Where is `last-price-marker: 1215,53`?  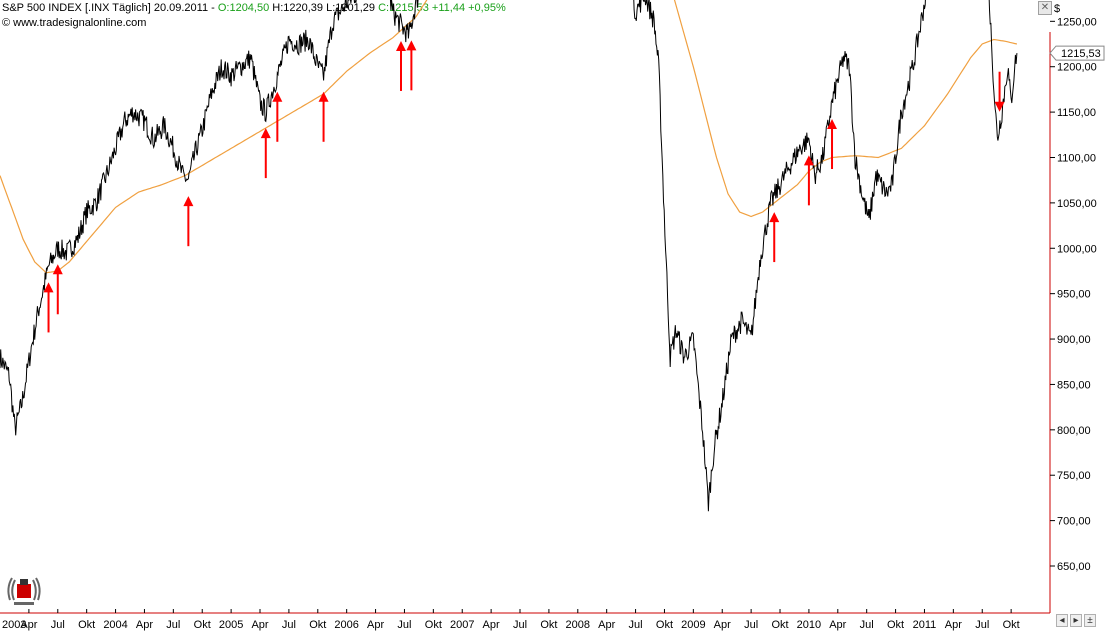
last-price-marker: 1215,53 is located at coordinates (1077, 53).